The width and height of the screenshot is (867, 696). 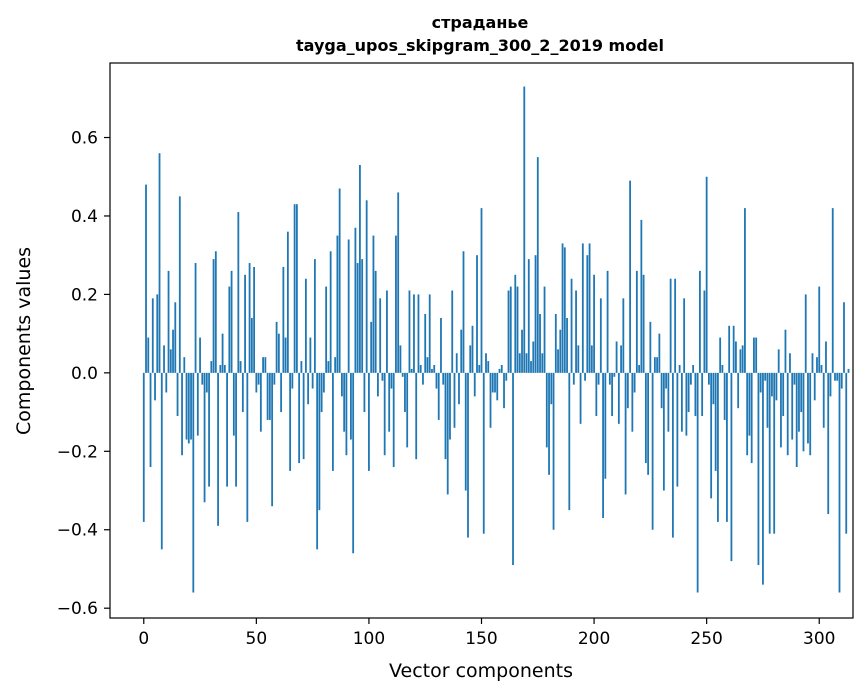 What do you see at coordinates (369, 639) in the screenshot?
I see `x-tick-label: 100` at bounding box center [369, 639].